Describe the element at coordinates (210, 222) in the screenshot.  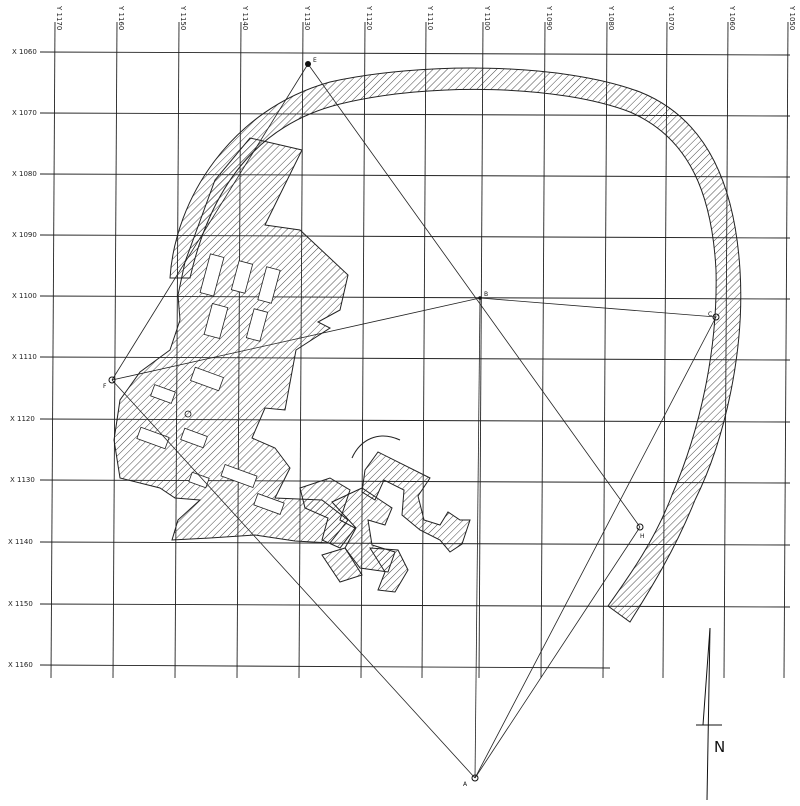
I see `survey-line-e-f` at that location.